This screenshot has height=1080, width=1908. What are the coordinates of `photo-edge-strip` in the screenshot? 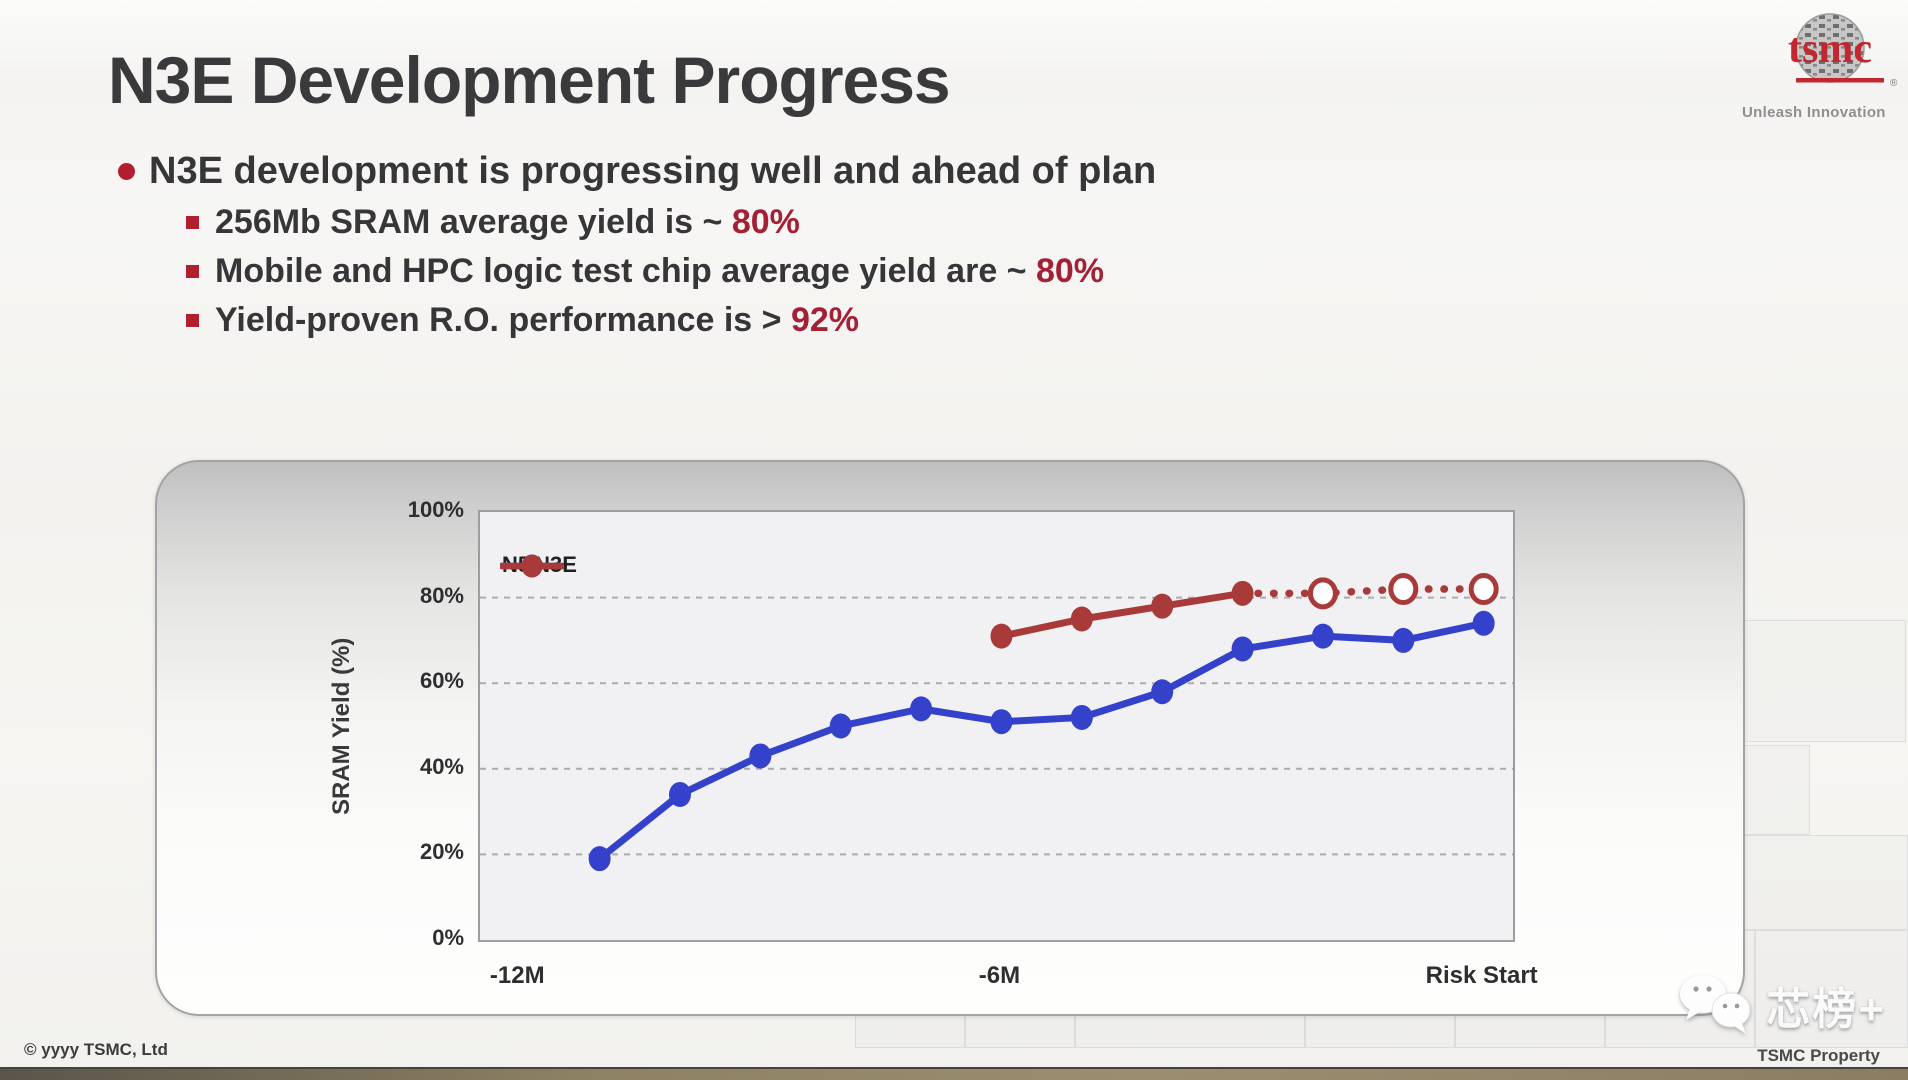 It's located at (954, 1073).